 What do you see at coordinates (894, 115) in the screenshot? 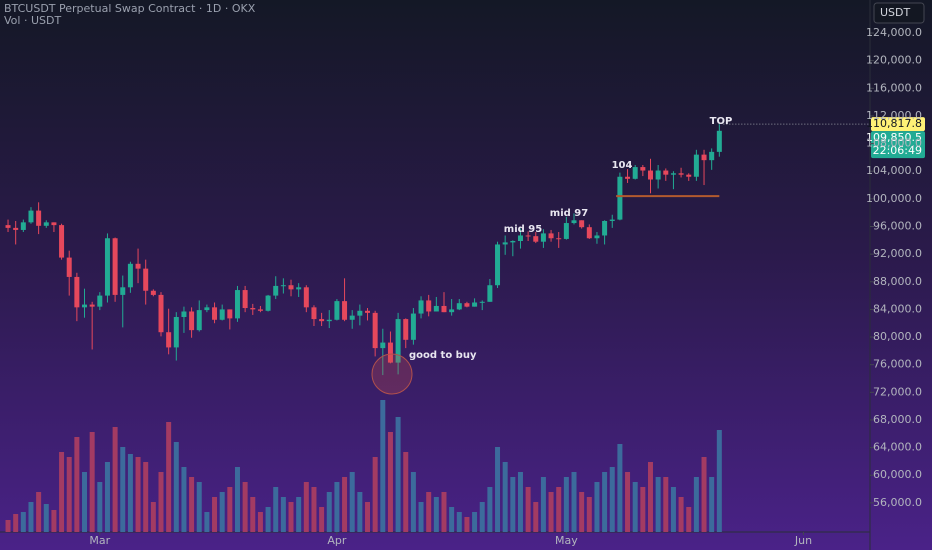
I see `y-tick-label: 112,000.0` at bounding box center [894, 115].